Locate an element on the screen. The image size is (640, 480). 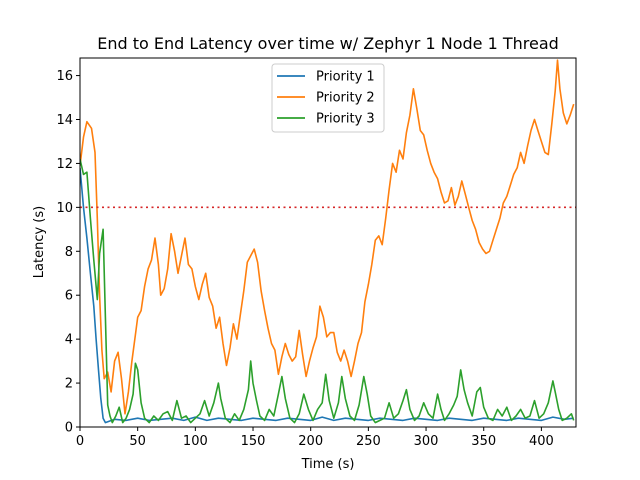
y-tick-label: 16 is located at coordinates (64, 76).